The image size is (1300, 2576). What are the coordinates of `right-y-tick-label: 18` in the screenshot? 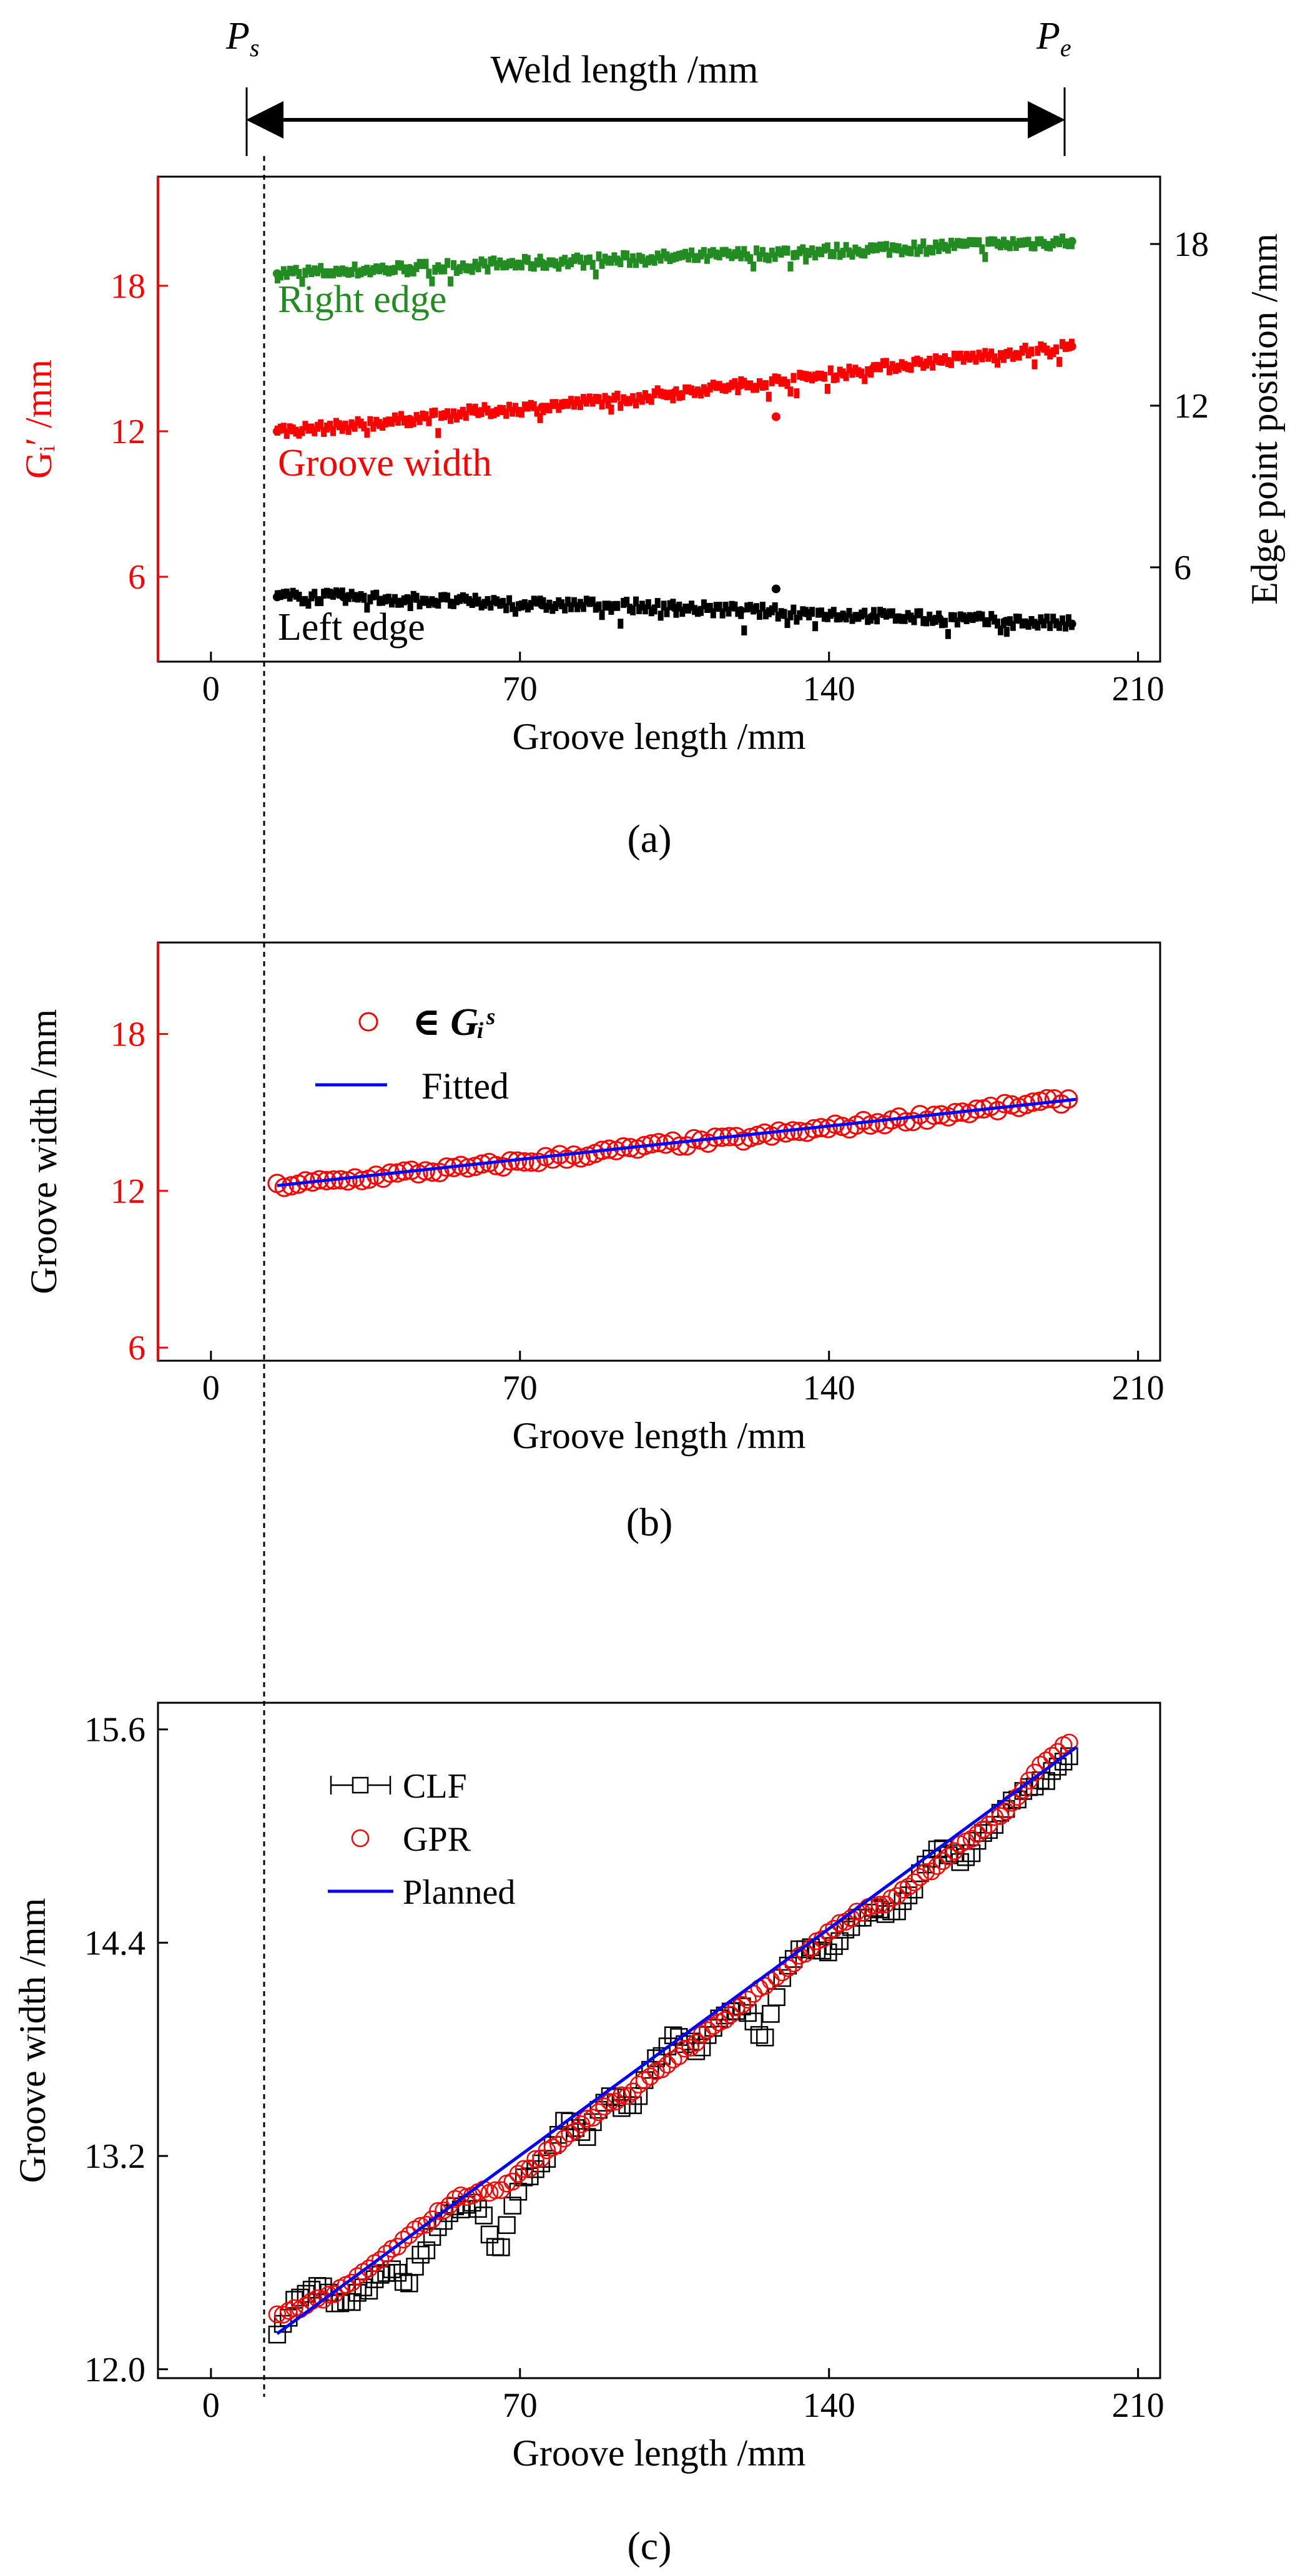 It's located at (1192, 244).